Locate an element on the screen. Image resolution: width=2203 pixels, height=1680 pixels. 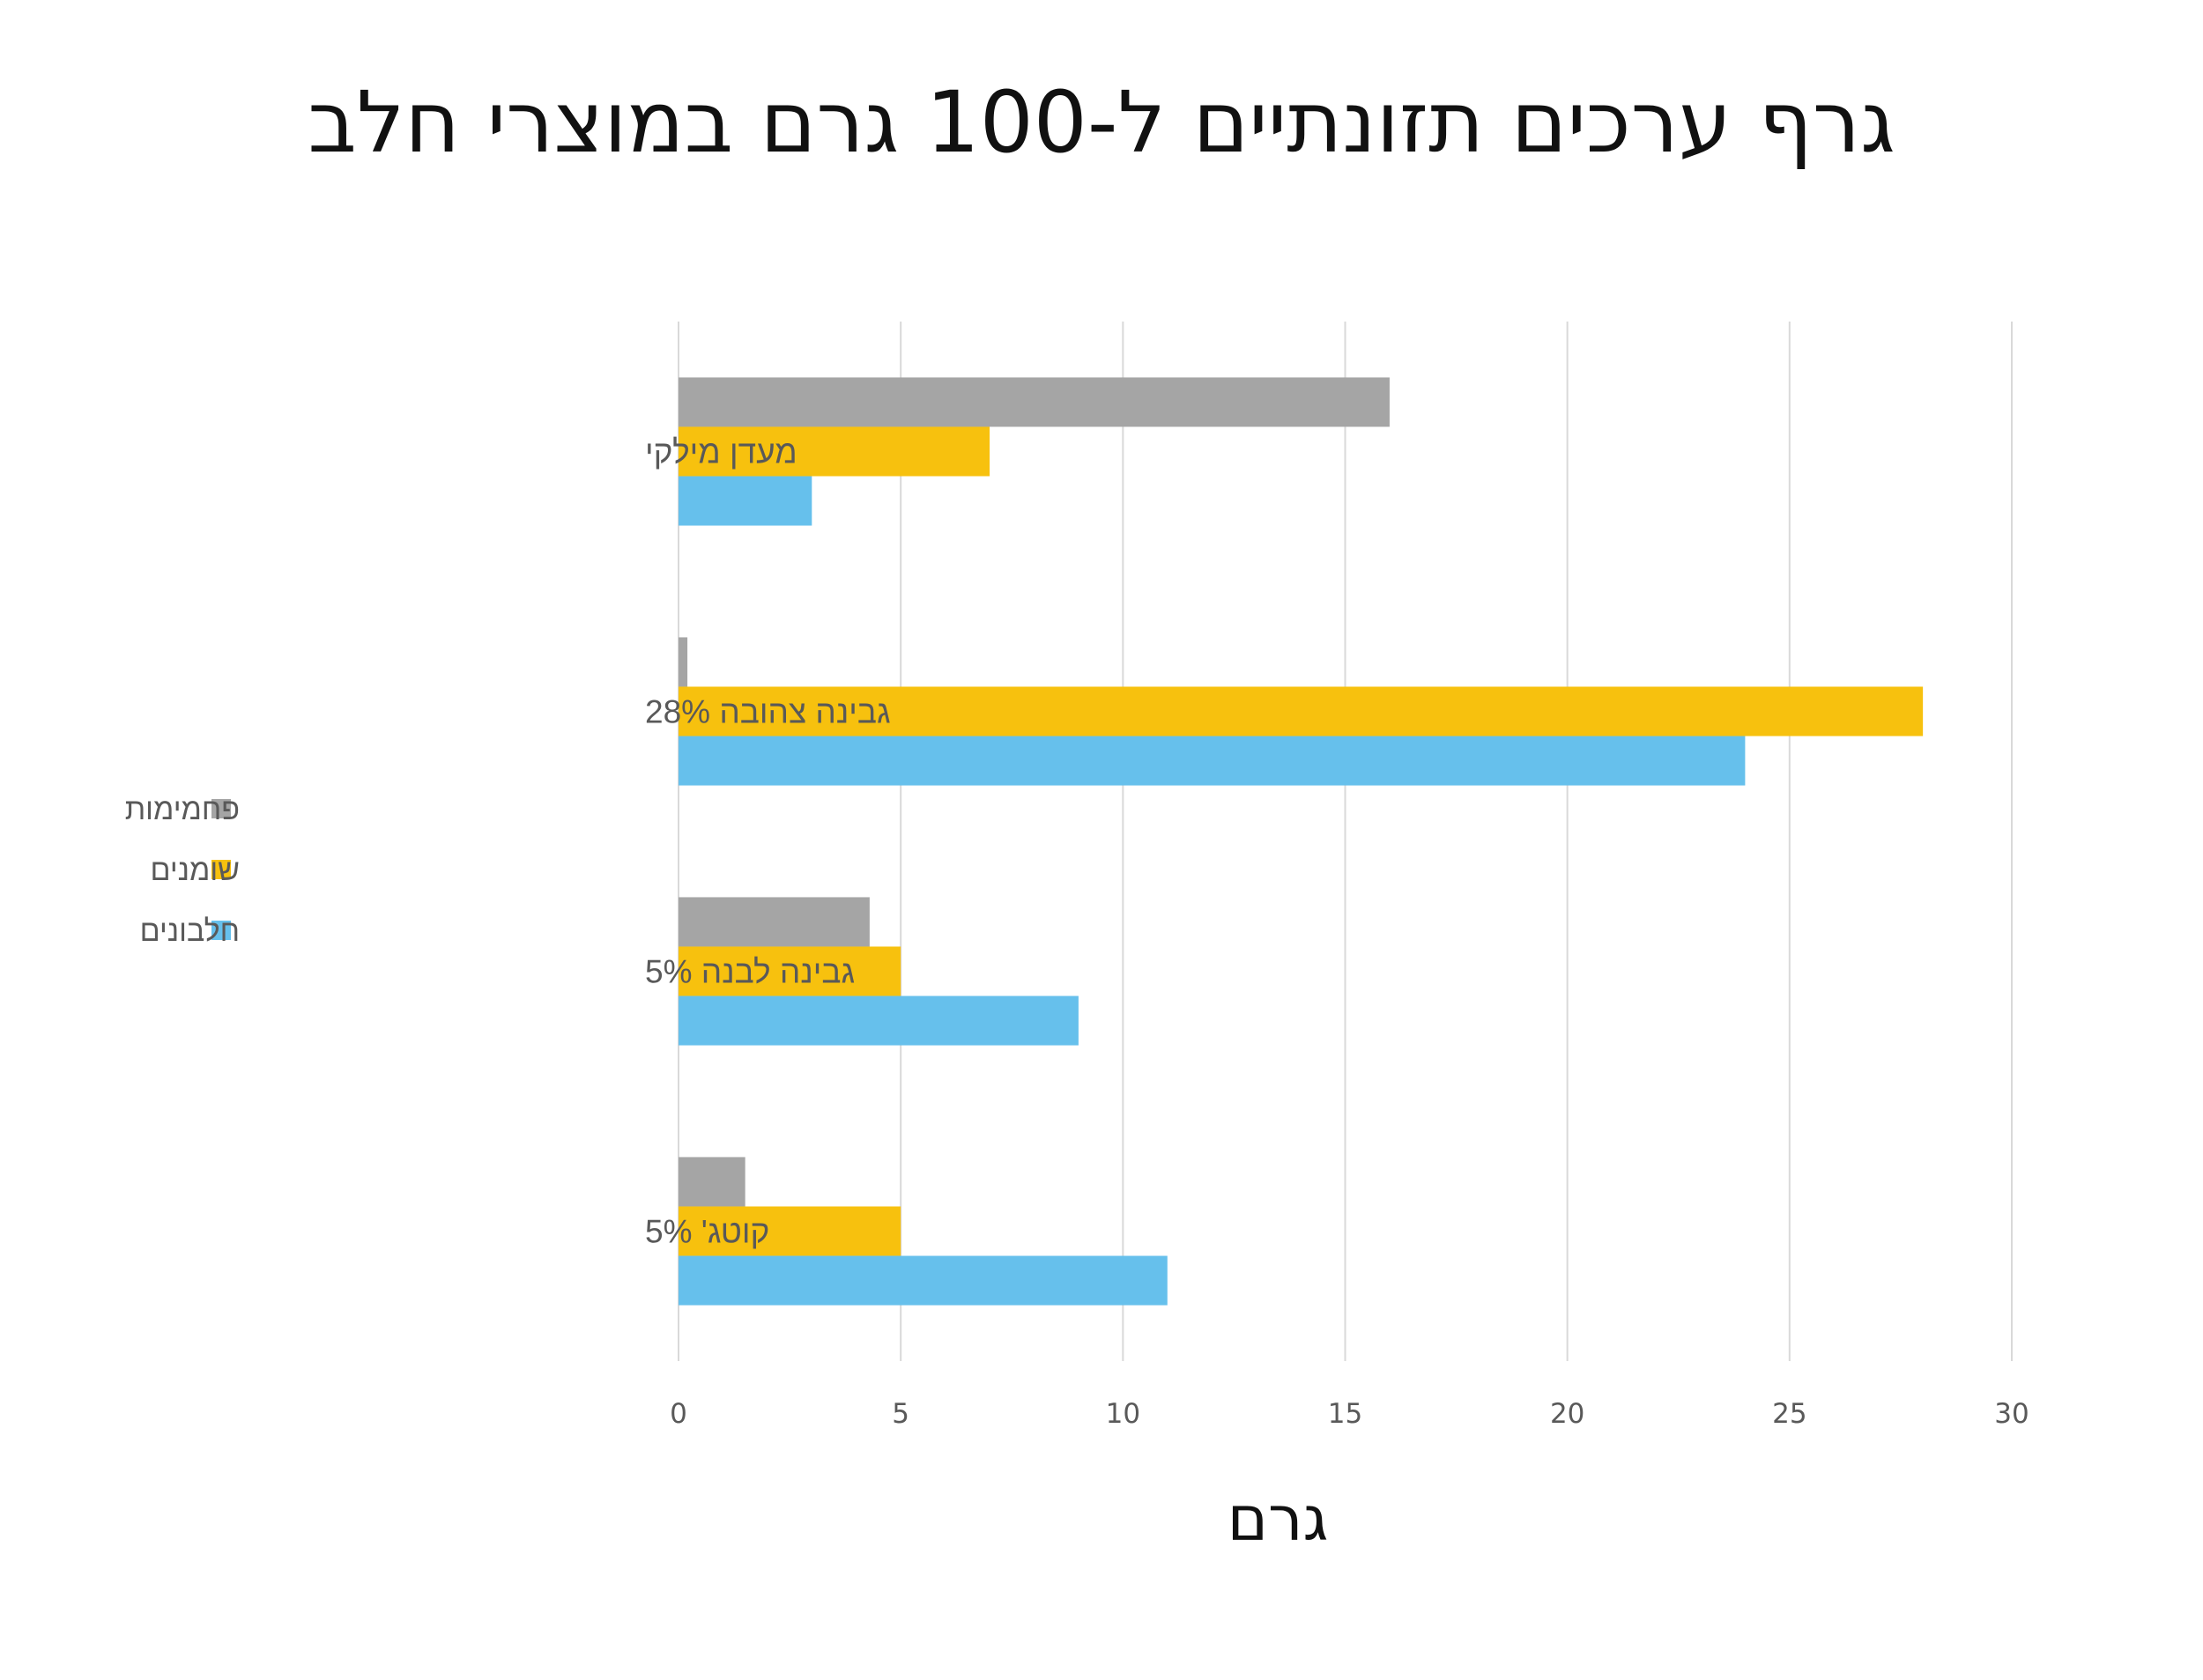
x-tick-labels: 0 5 10 15 20 25 30 is located at coordinates (1349, 1414).